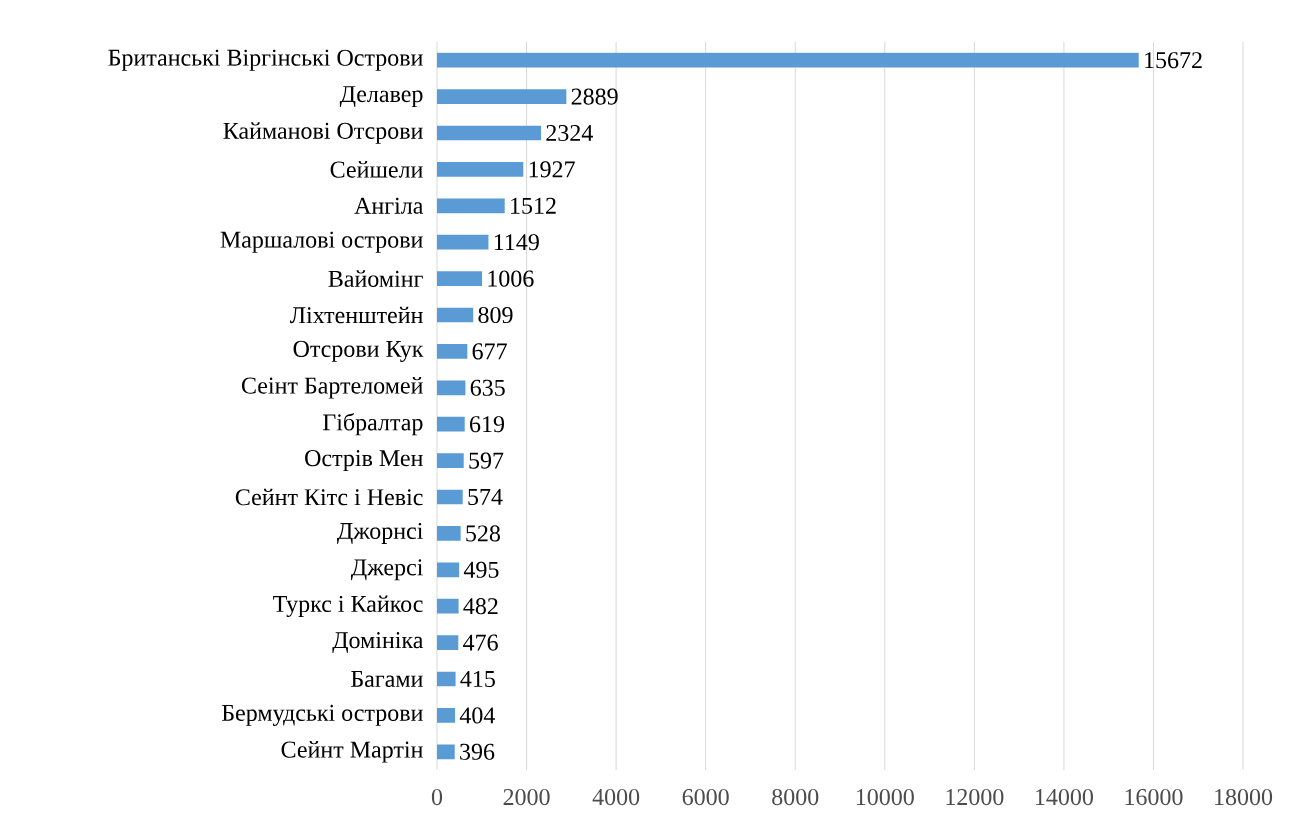 The image size is (1298, 831). I want to click on y-tick-label: Сейнт Мартін, so click(352, 752).